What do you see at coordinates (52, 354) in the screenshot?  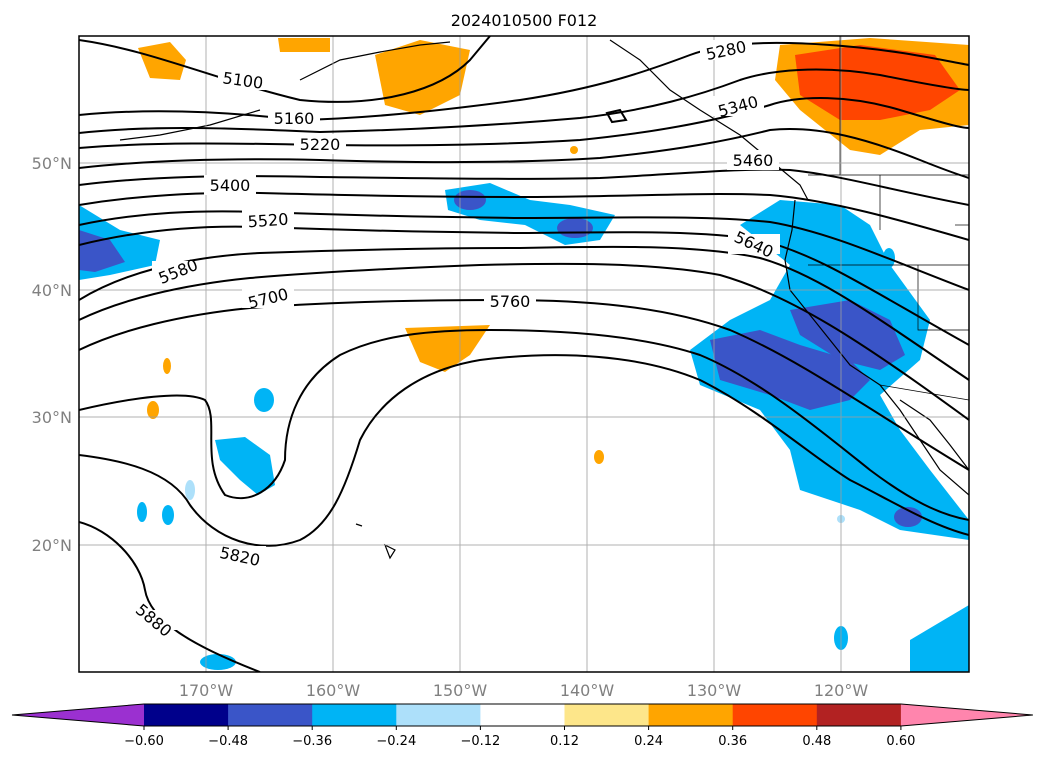 I see `latitude-labels: 50°N 40°N 30°N 20°N` at bounding box center [52, 354].